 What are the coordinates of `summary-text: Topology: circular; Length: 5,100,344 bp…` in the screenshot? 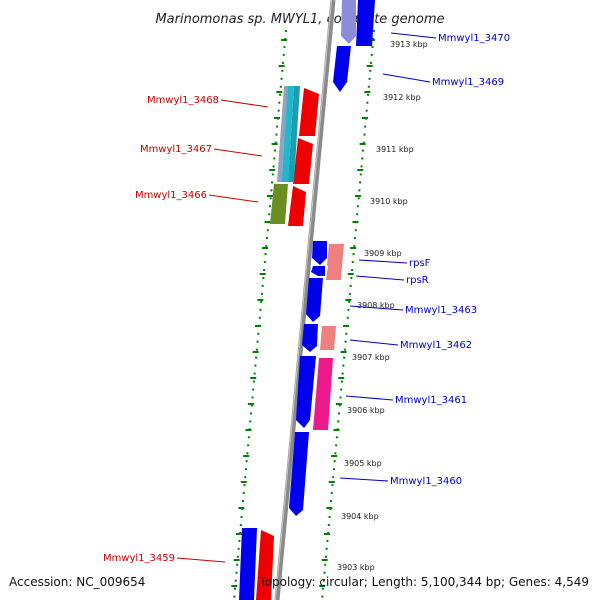 It's located at (423, 582).